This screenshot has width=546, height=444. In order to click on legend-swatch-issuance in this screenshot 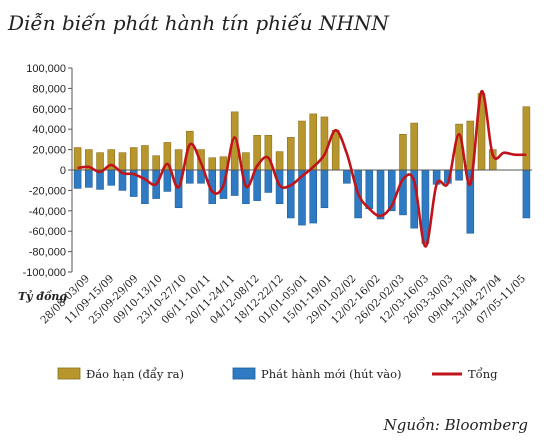, I will do `click(244, 373)`.